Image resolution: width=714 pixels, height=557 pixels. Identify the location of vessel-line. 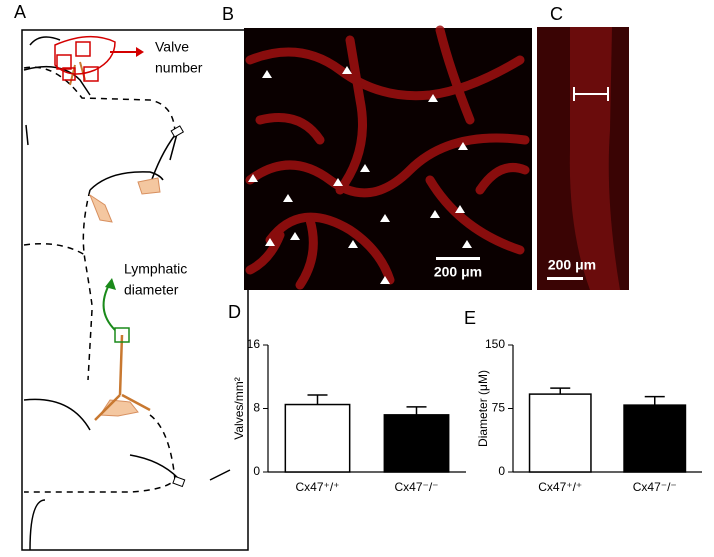
(122, 377).